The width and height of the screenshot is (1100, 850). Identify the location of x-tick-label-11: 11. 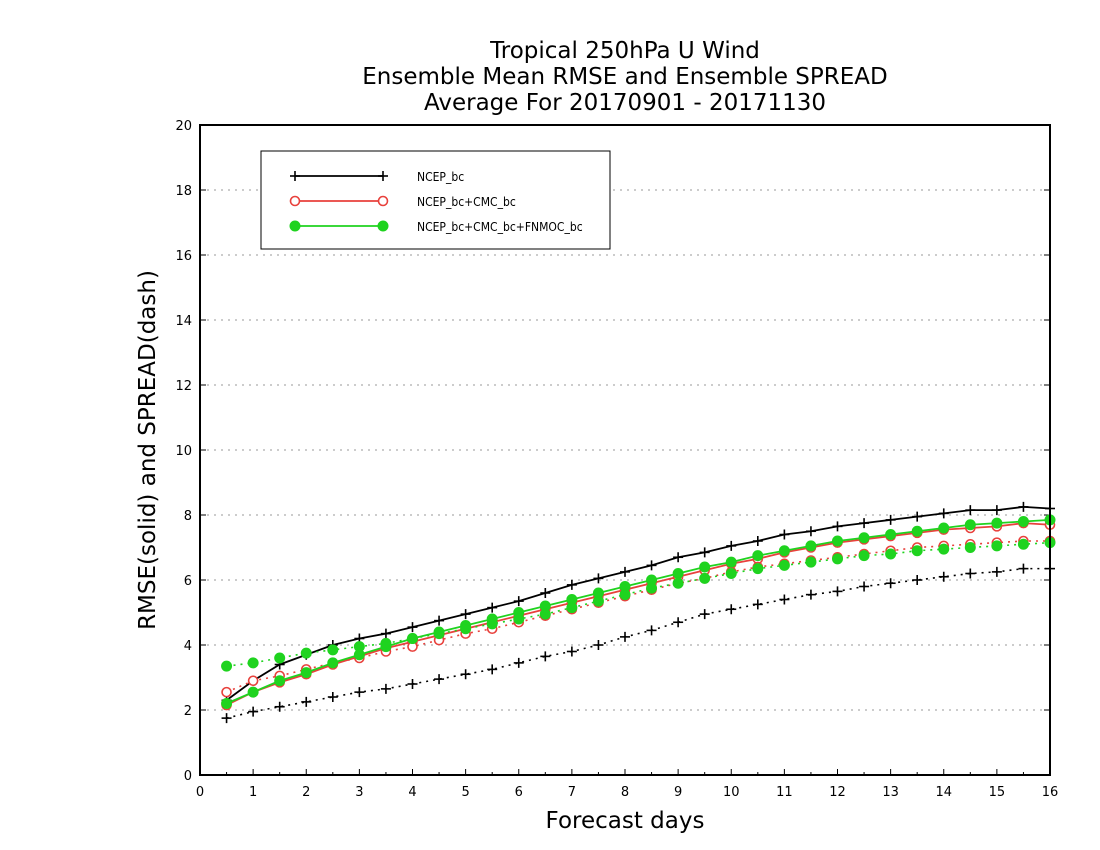
(784, 792).